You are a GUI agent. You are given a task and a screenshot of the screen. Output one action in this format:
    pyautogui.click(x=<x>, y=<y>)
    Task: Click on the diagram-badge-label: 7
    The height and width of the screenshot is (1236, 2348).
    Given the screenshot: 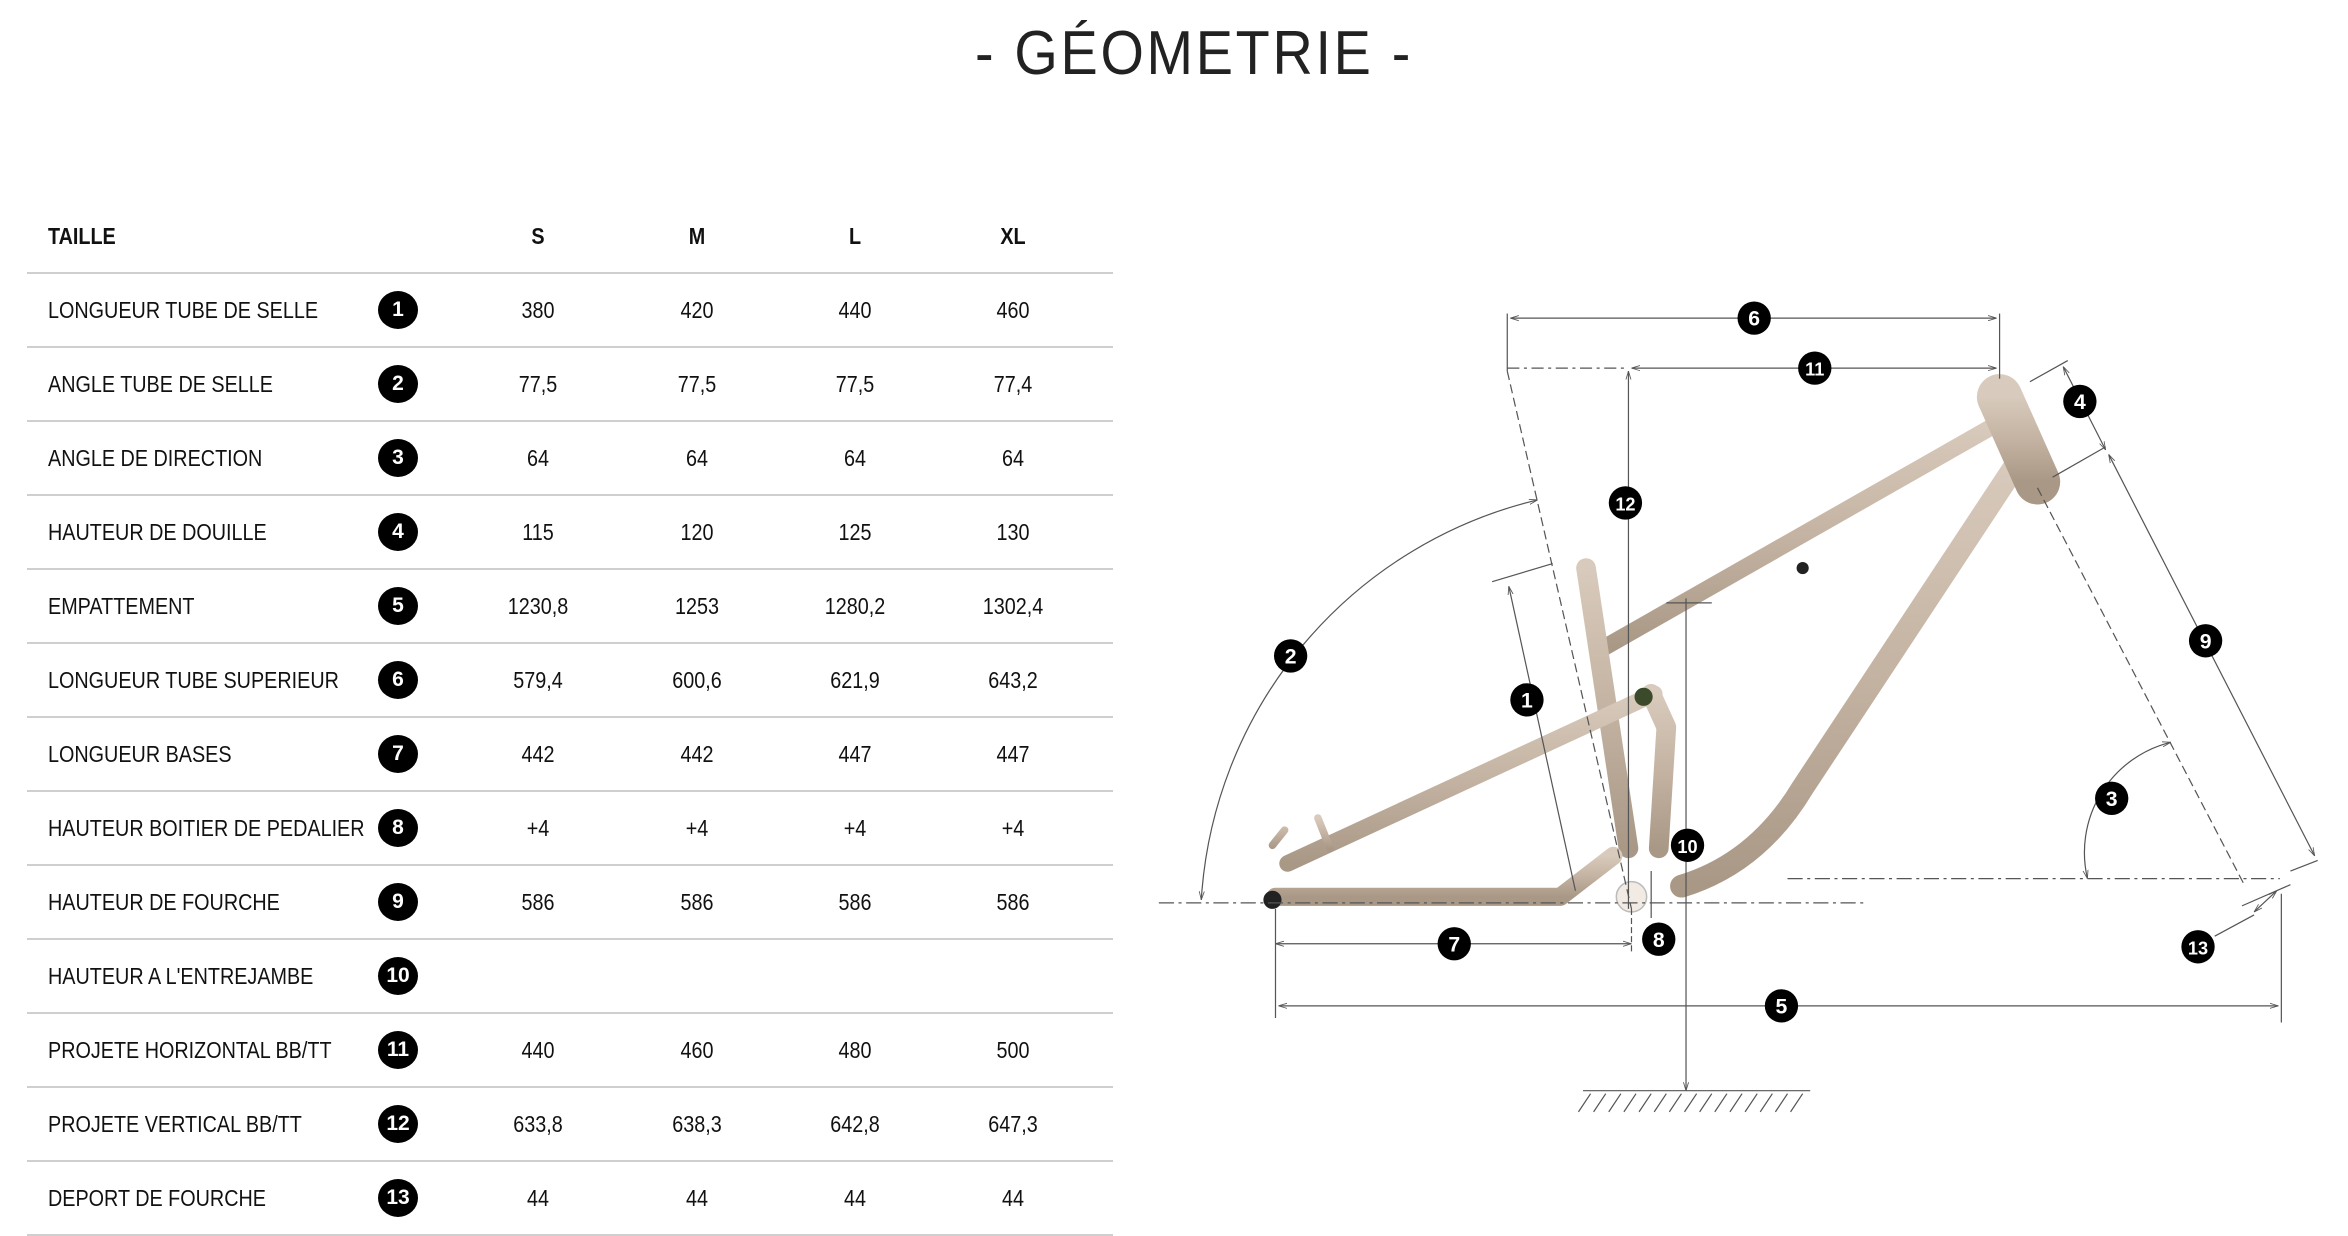 What is the action you would take?
    pyautogui.click(x=1454, y=944)
    